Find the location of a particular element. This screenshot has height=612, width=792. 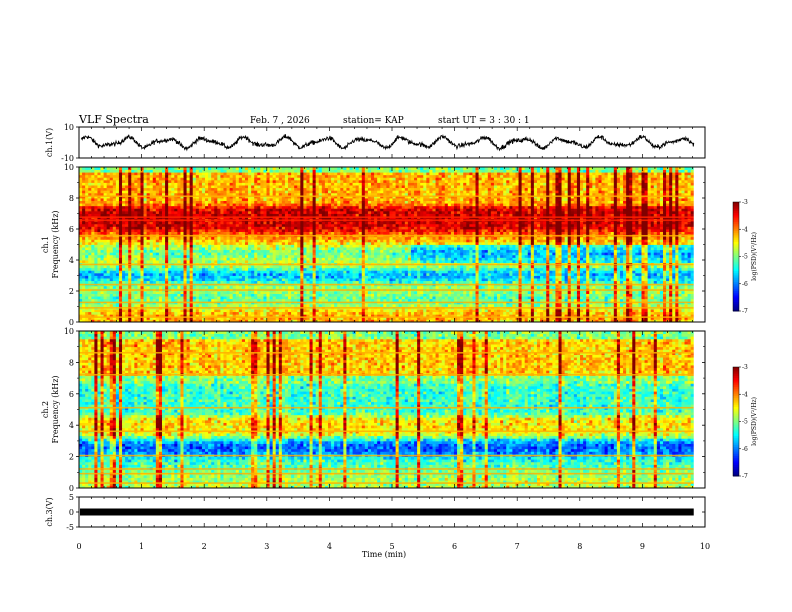

x-tick-label: 1 is located at coordinates (141, 546).